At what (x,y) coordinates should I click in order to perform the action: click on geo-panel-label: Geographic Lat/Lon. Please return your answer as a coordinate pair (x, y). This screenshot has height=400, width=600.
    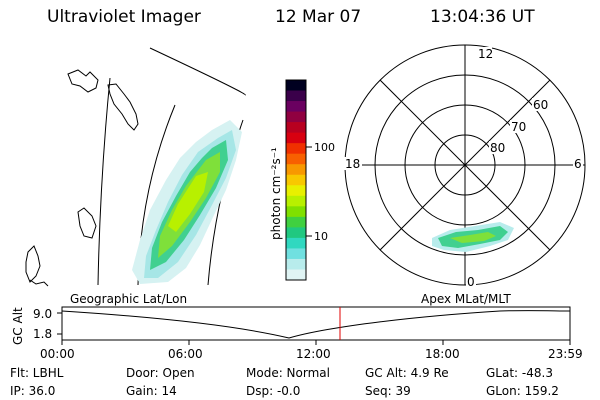
    Looking at the image, I should click on (128, 299).